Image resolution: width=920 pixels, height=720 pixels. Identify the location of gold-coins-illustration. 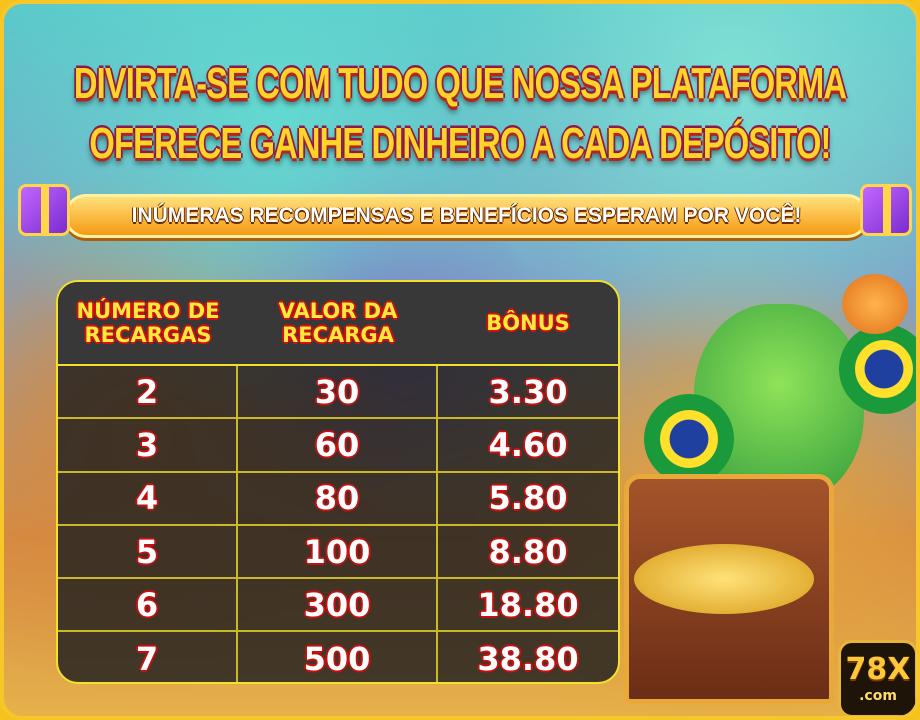
(724, 579).